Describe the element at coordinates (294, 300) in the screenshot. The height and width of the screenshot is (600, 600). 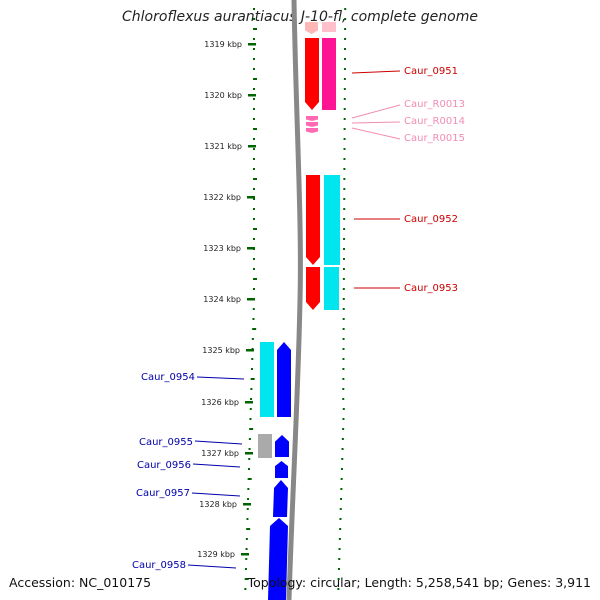
I see `genome-axis` at that location.